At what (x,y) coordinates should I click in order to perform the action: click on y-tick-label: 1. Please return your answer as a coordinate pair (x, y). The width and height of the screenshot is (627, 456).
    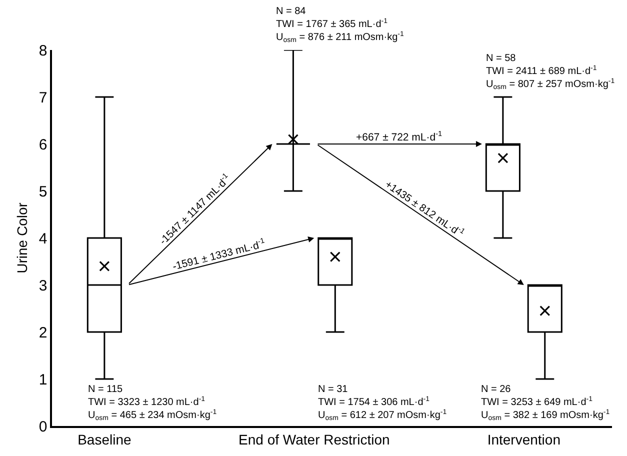
    Looking at the image, I should click on (43, 379).